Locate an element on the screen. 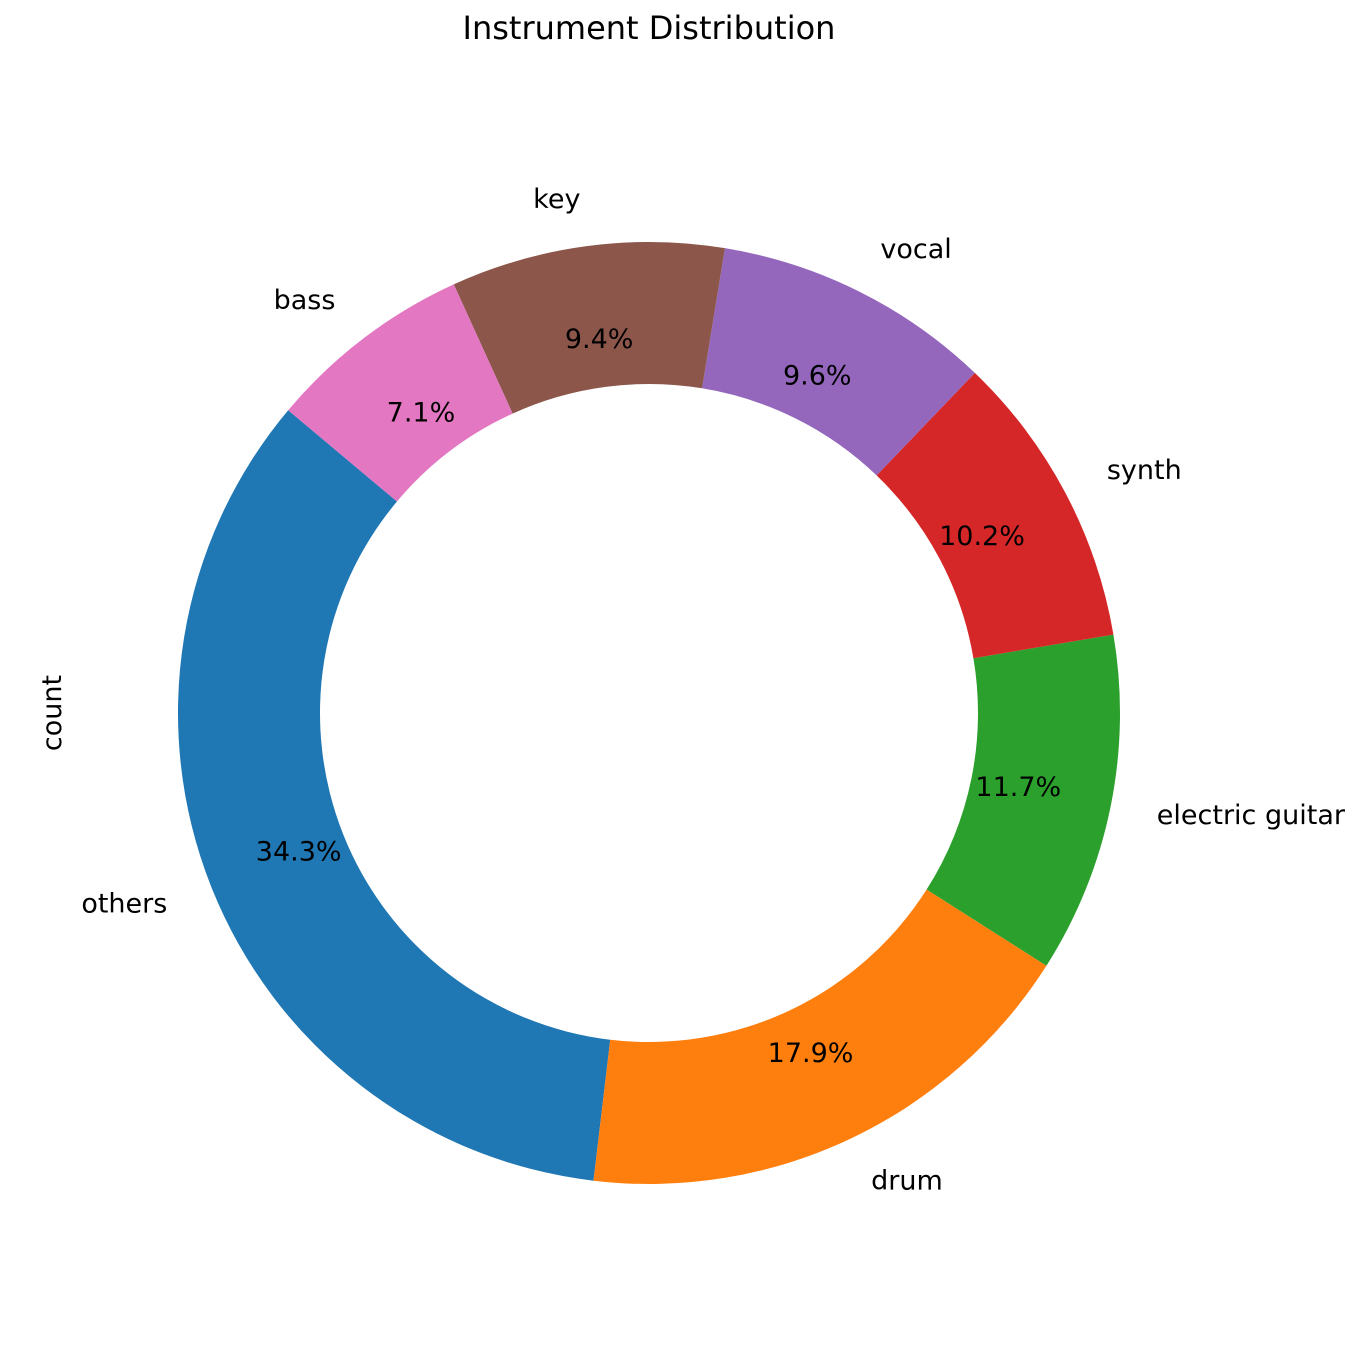 The width and height of the screenshot is (1360, 1358). slice-percent-label: 34.3% is located at coordinates (299, 851).